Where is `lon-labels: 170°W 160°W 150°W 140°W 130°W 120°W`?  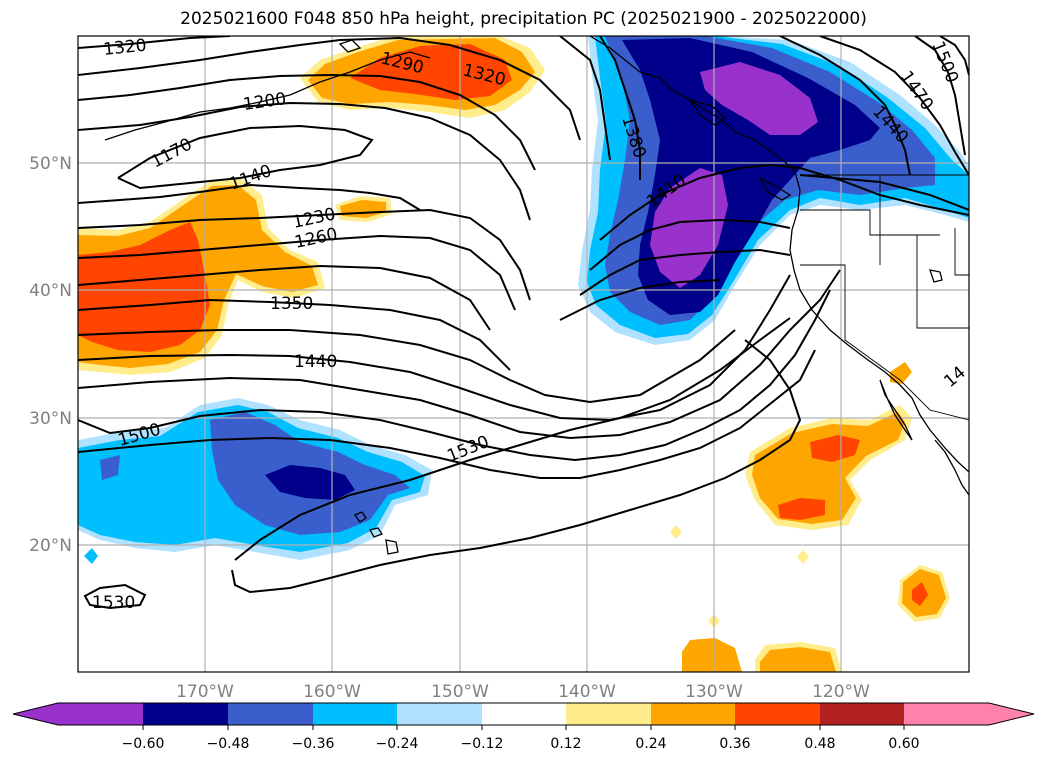
lon-labels: 170°W 160°W 150°W 140°W 130°W 120°W is located at coordinates (523, 692).